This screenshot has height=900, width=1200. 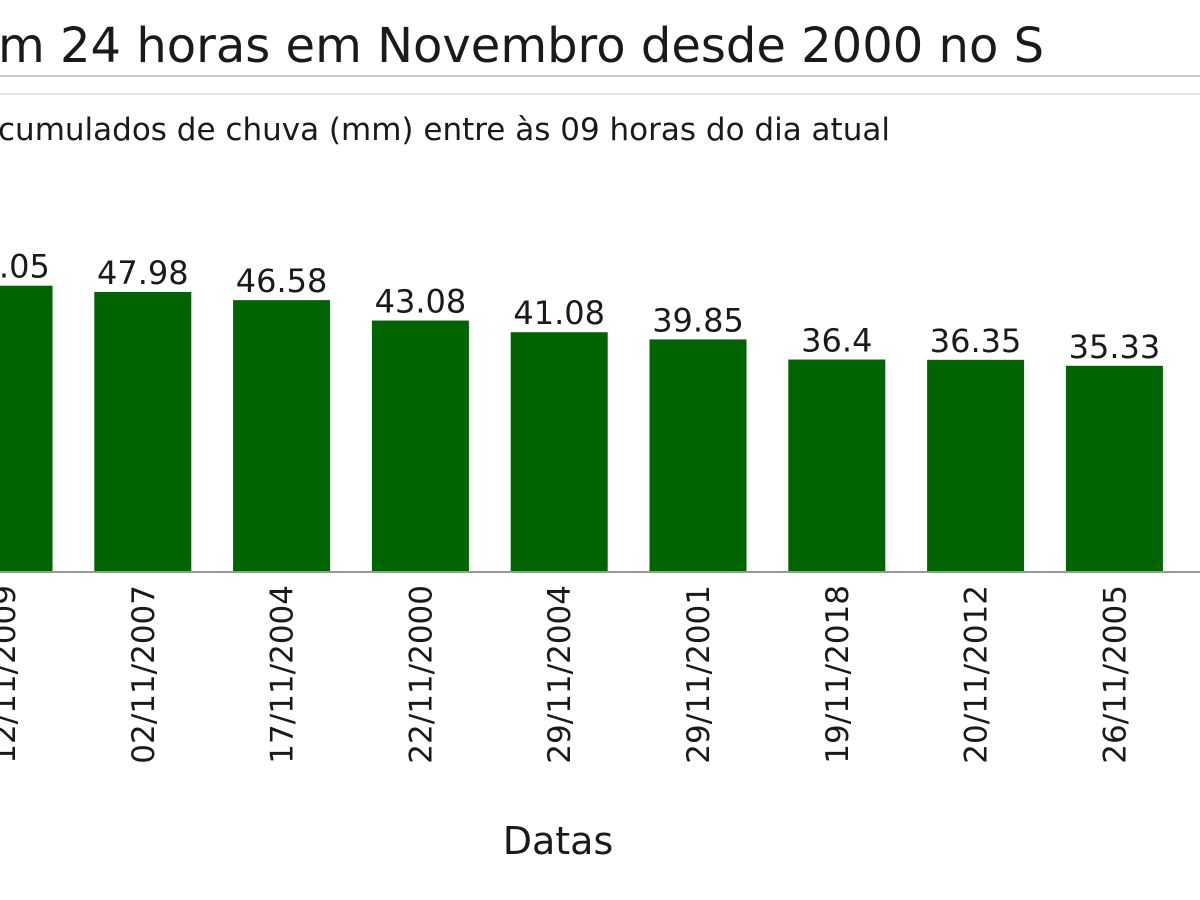 I want to click on value-label: 35.33, so click(x=1115, y=347).